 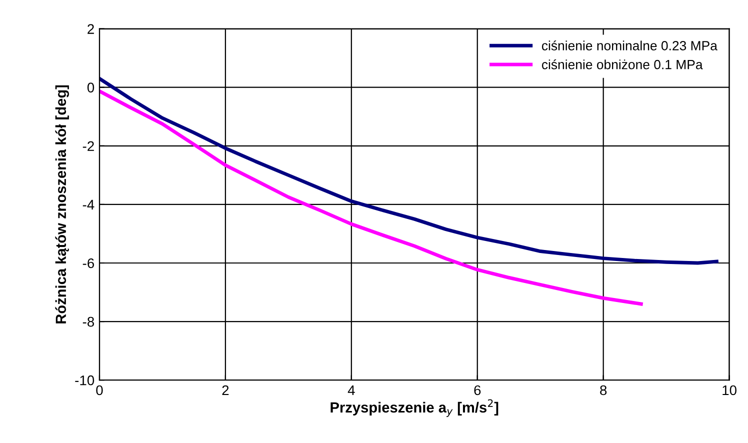 I want to click on y-tick-label: 2, so click(x=91, y=29).